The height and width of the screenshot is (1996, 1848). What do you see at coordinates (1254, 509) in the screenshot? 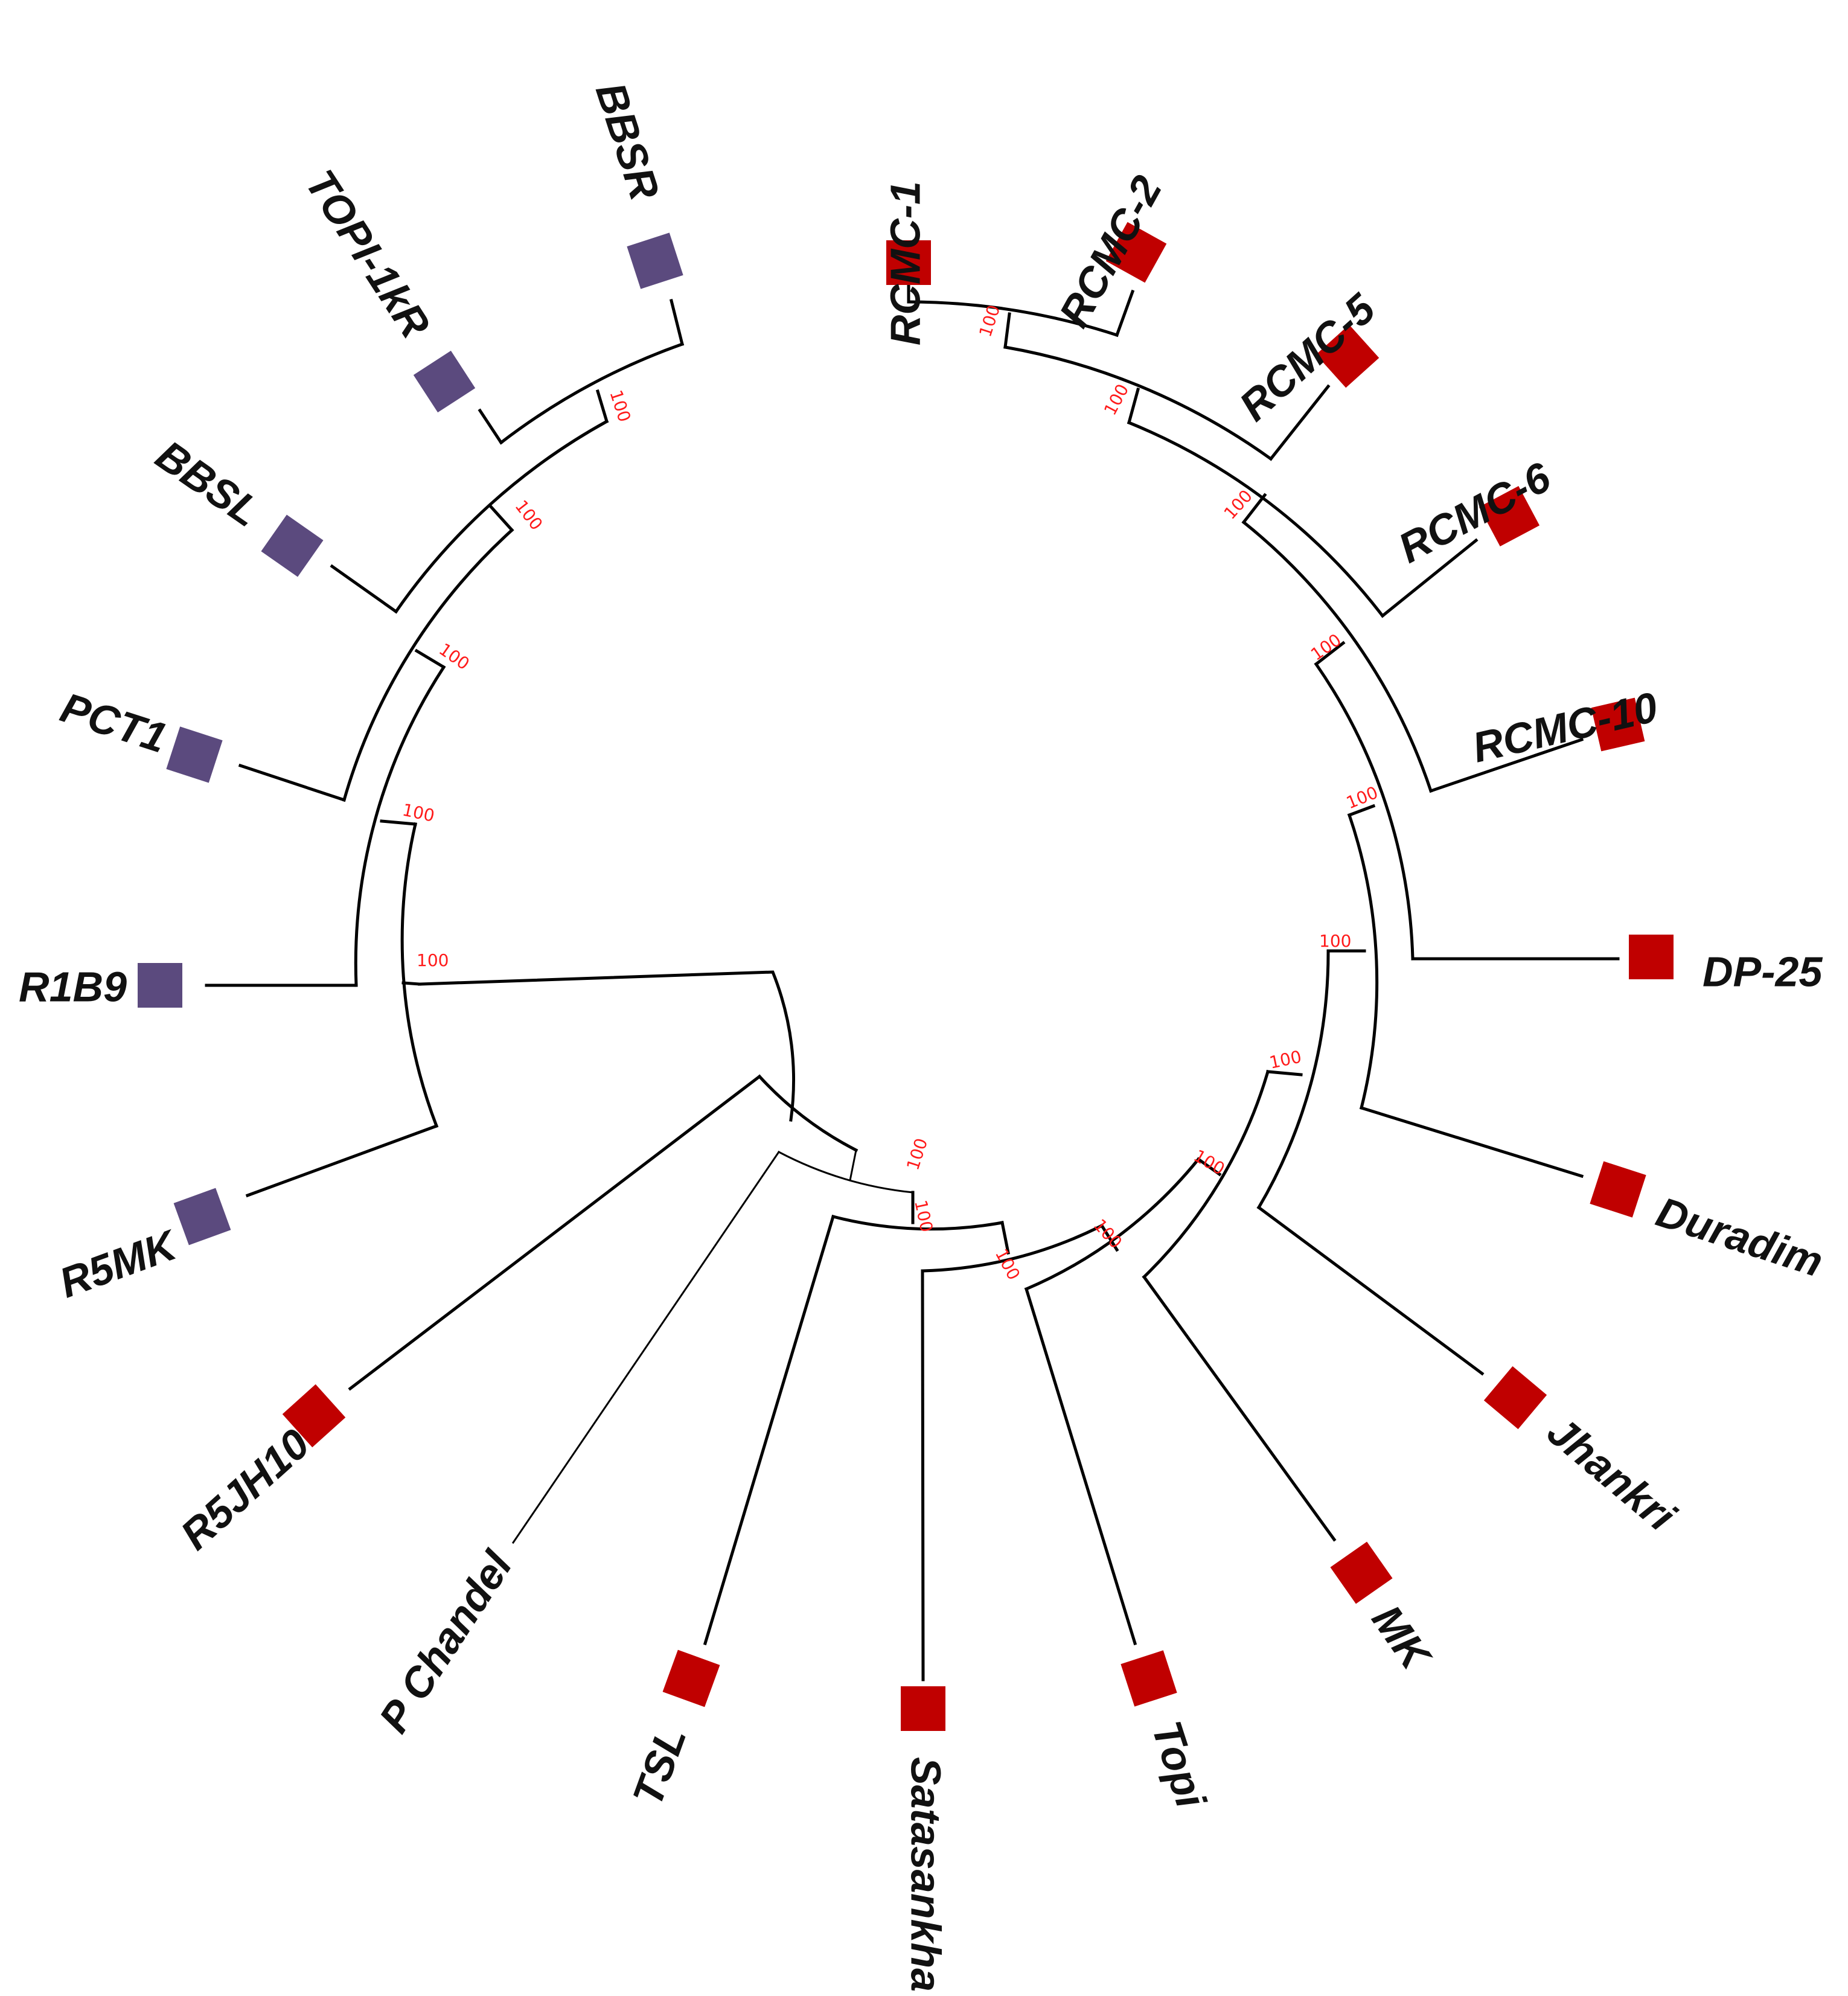
I see `branch-node-rcmc6-stem` at bounding box center [1254, 509].